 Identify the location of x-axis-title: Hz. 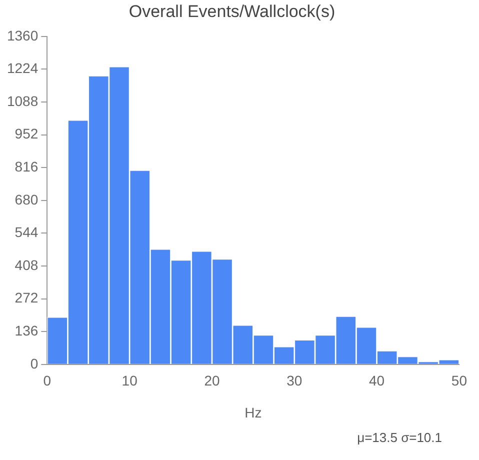
(253, 412).